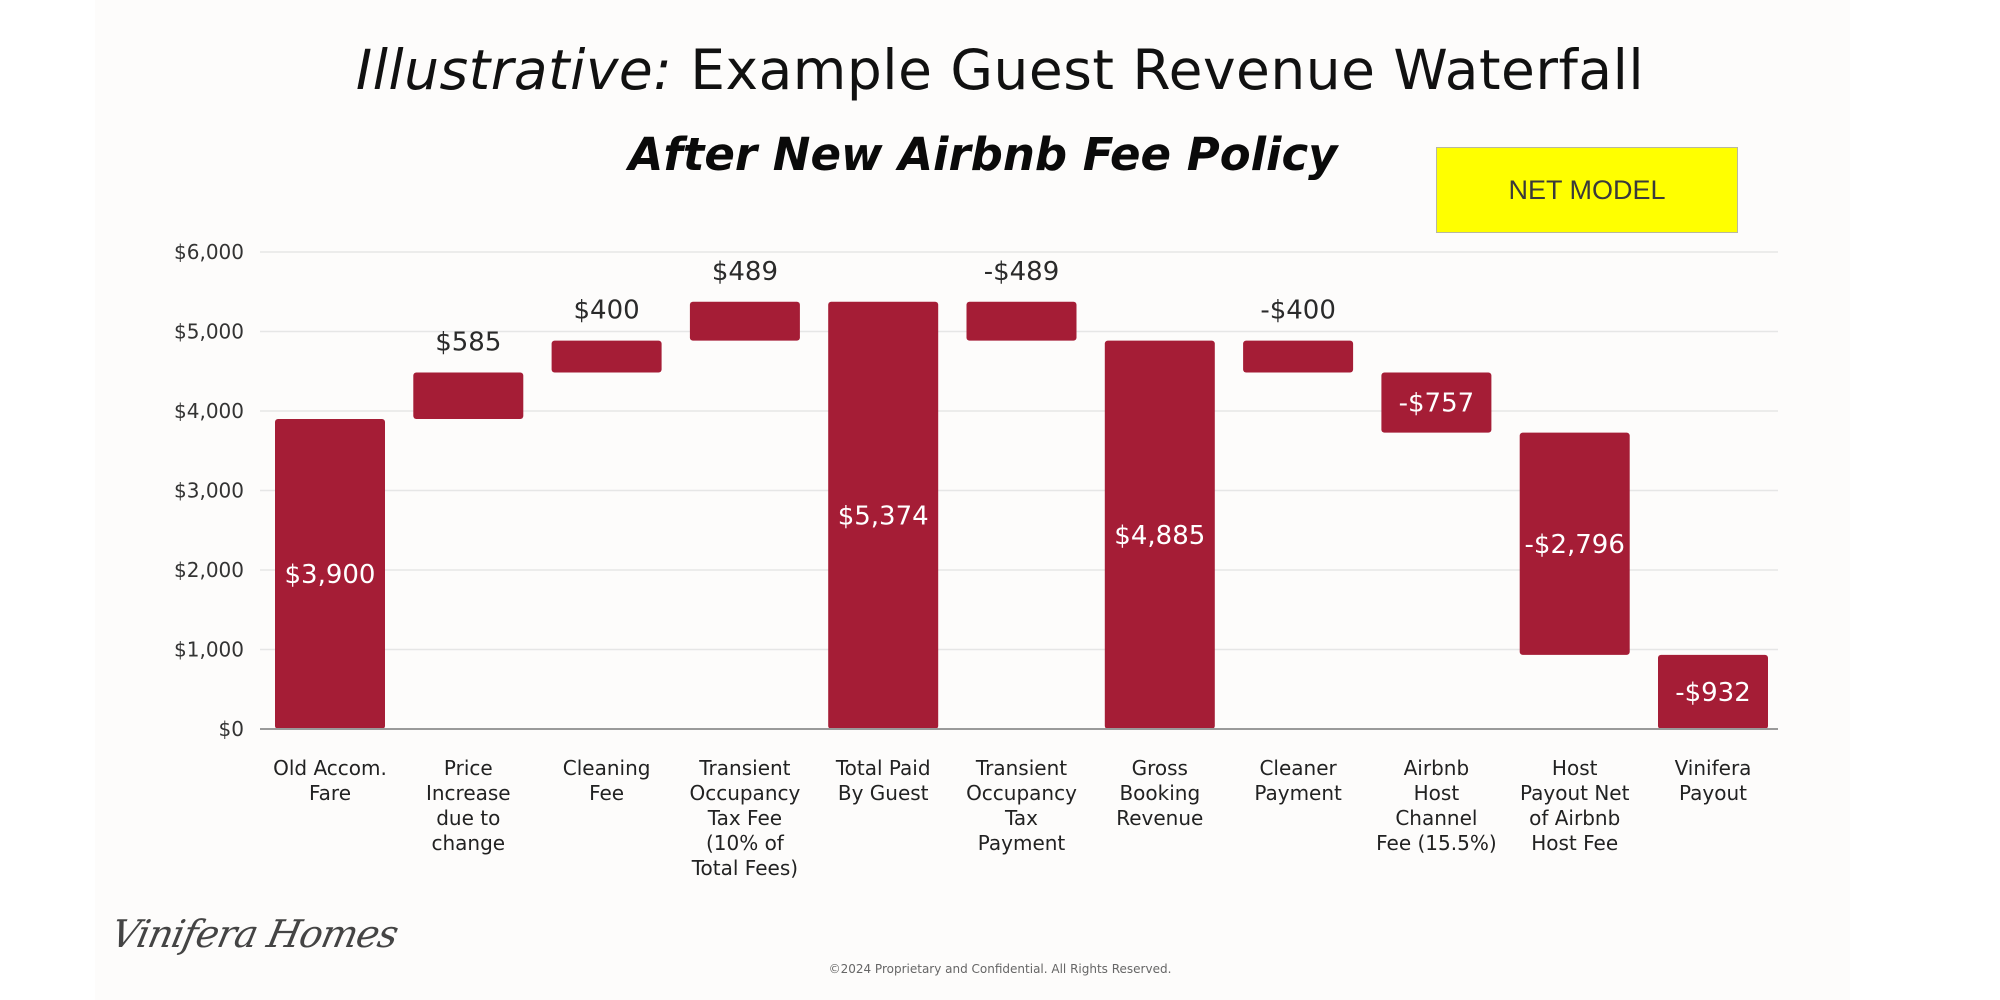 The height and width of the screenshot is (1000, 2000). What do you see at coordinates (1160, 768) in the screenshot?
I see `x-tick-label: Gross` at bounding box center [1160, 768].